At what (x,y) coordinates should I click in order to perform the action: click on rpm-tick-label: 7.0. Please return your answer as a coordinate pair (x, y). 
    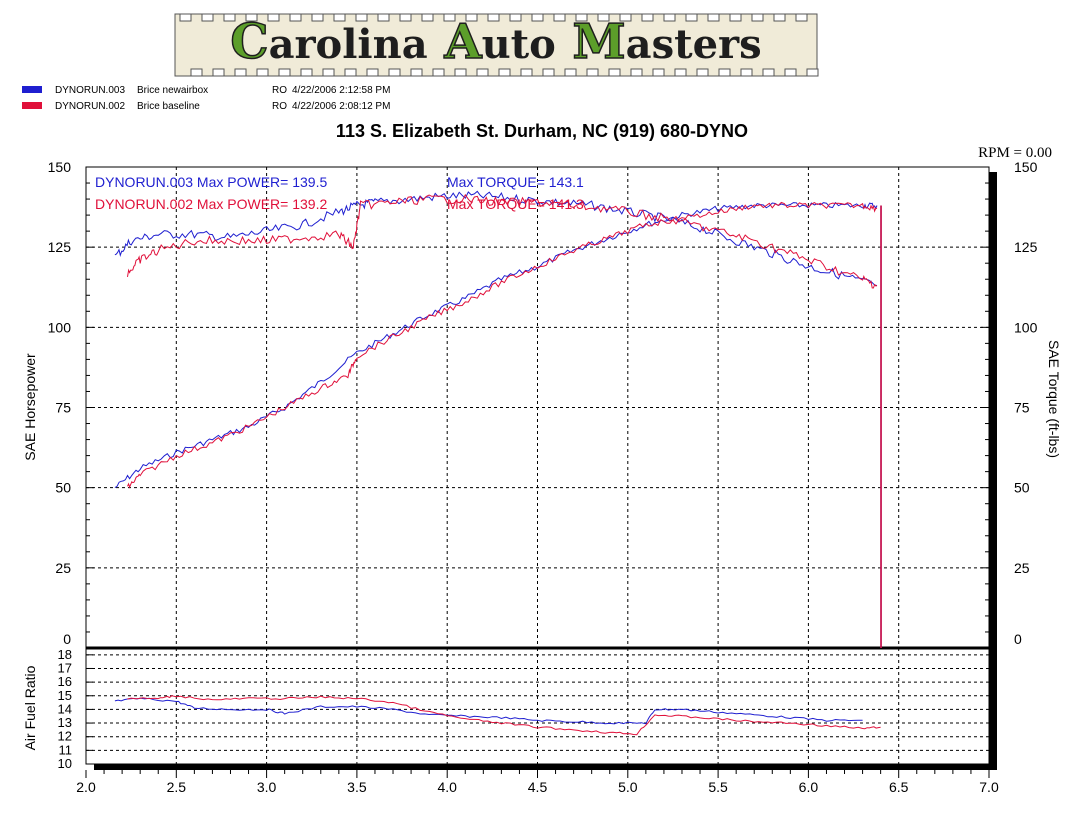
    Looking at the image, I should click on (989, 787).